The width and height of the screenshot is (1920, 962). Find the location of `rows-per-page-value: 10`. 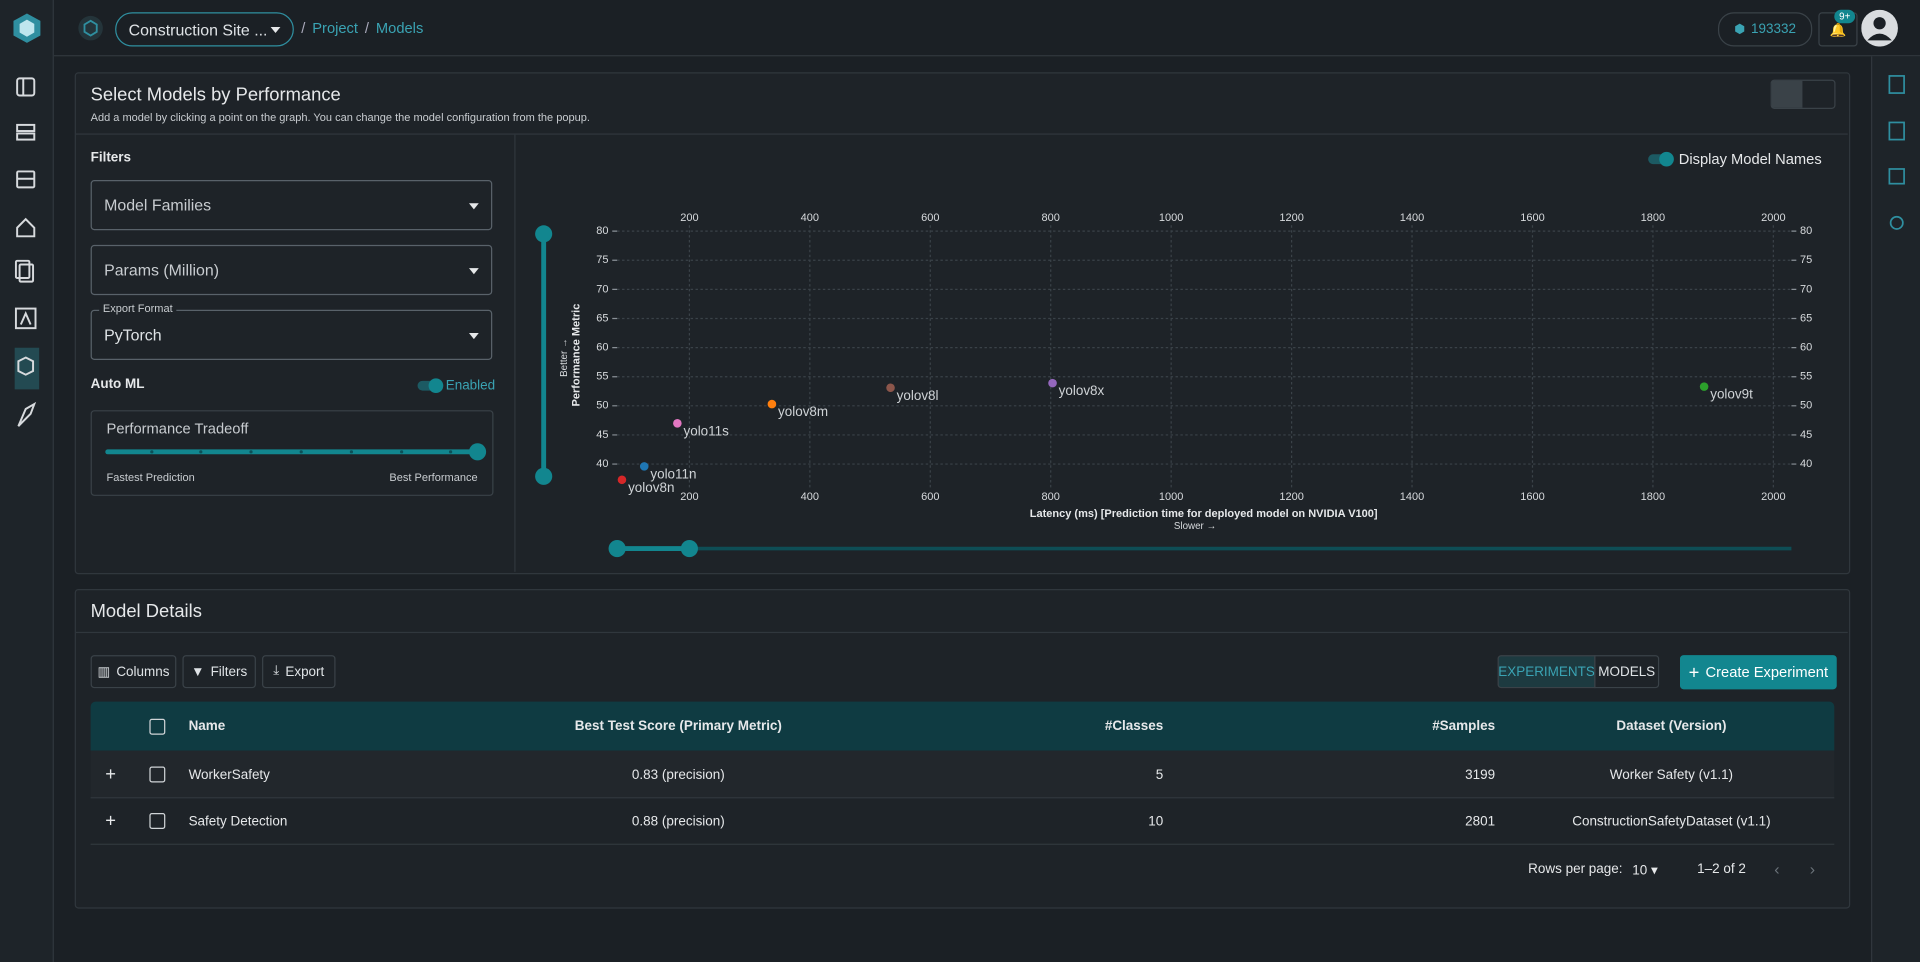

rows-per-page-value: 10 is located at coordinates (1640, 870).